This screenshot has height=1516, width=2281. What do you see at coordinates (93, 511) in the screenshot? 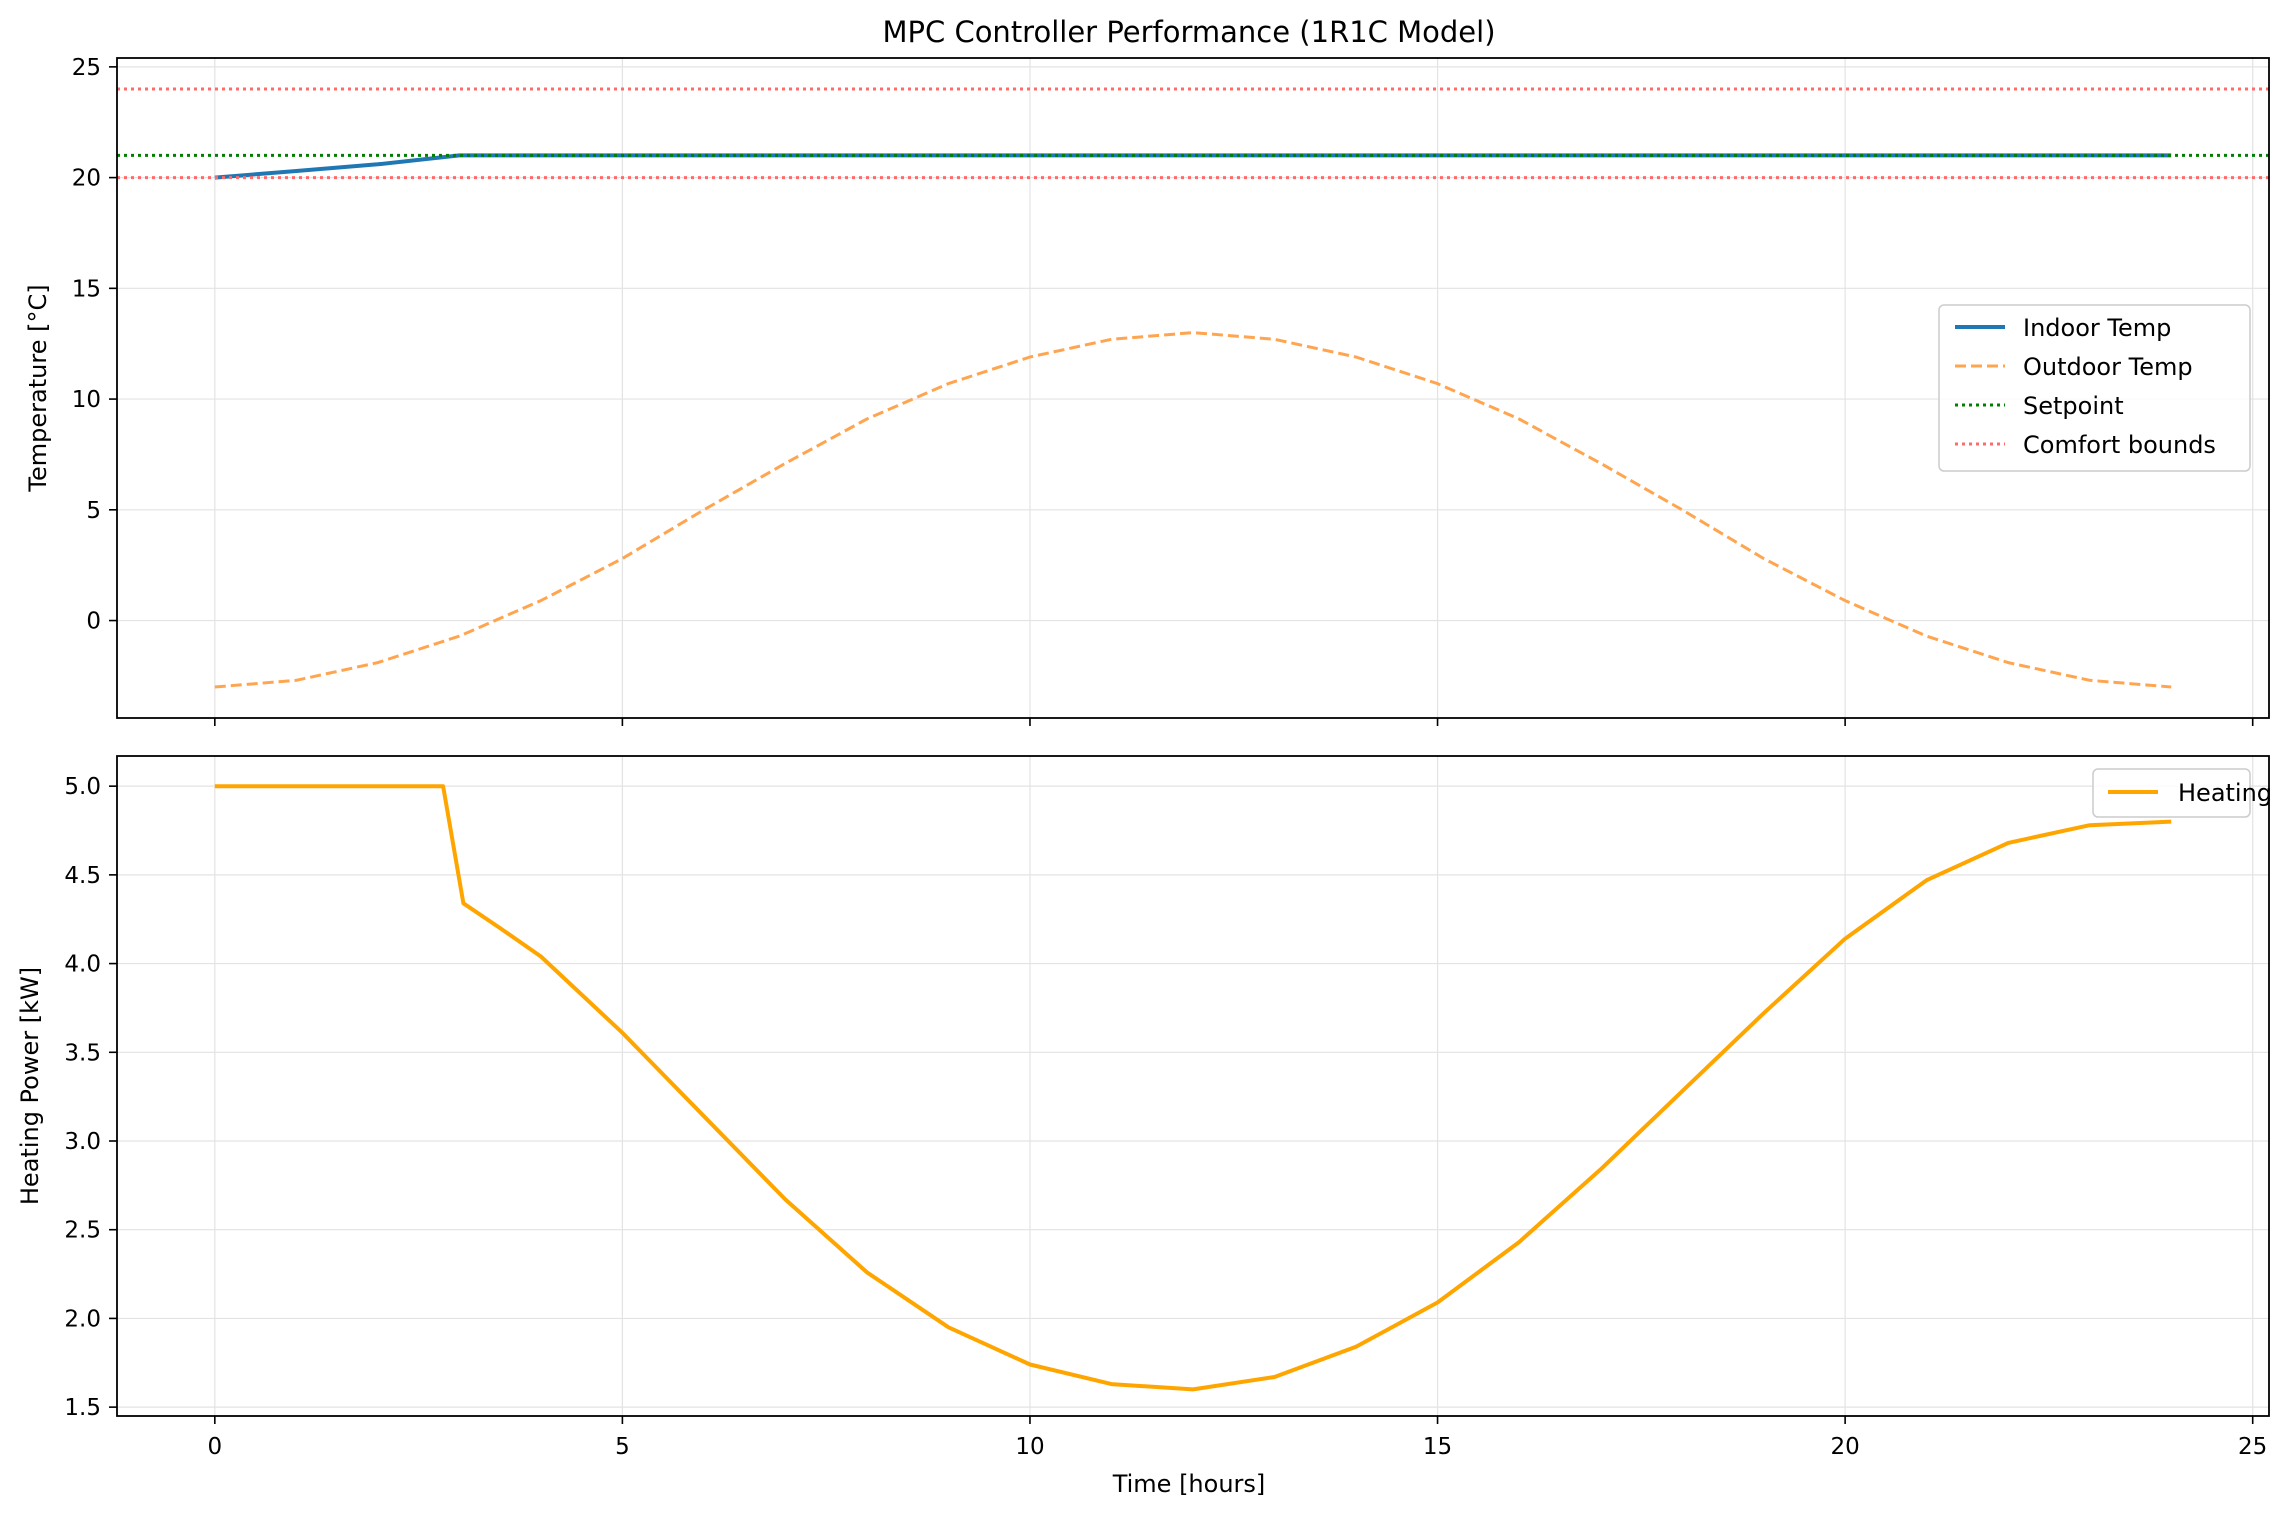
I see `temperature-y-tick-label: 5` at bounding box center [93, 511].